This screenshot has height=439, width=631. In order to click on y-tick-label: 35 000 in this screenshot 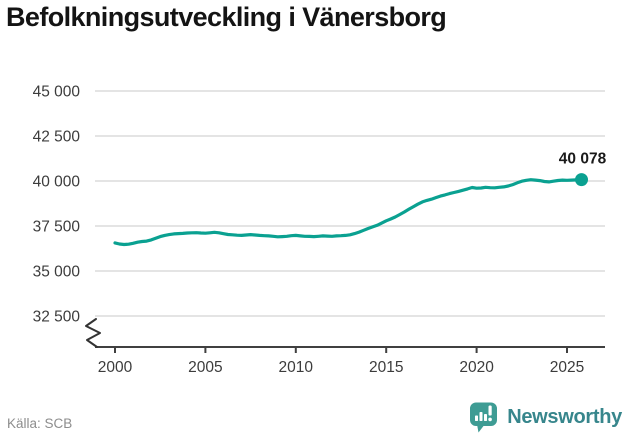, I will do `click(57, 272)`.